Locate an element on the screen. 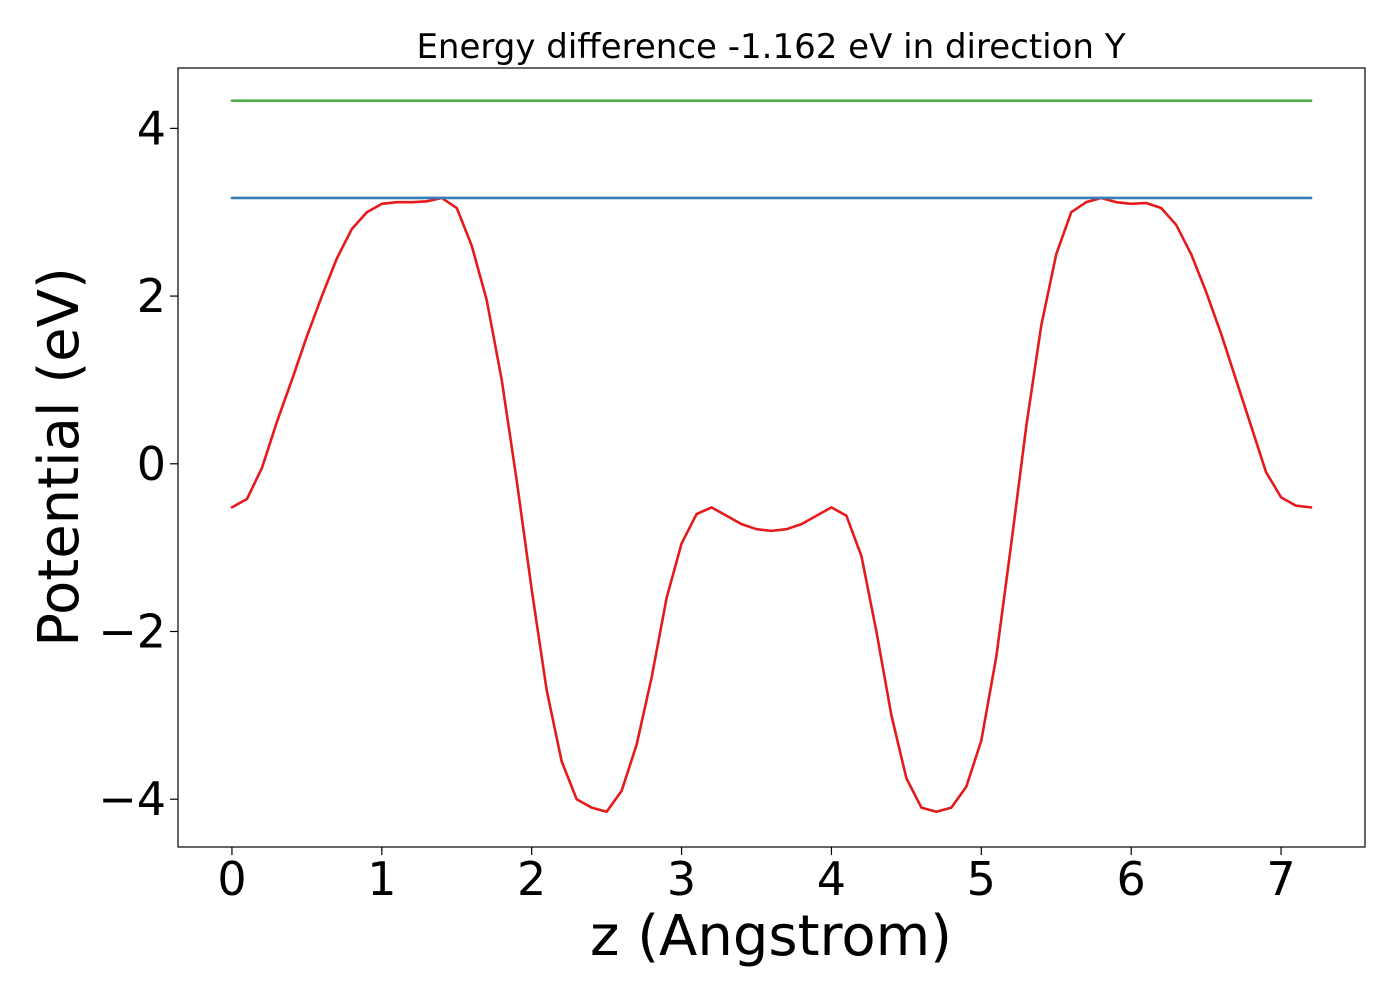 The image size is (1400, 1005). x-tick-label: 5 is located at coordinates (981, 879).